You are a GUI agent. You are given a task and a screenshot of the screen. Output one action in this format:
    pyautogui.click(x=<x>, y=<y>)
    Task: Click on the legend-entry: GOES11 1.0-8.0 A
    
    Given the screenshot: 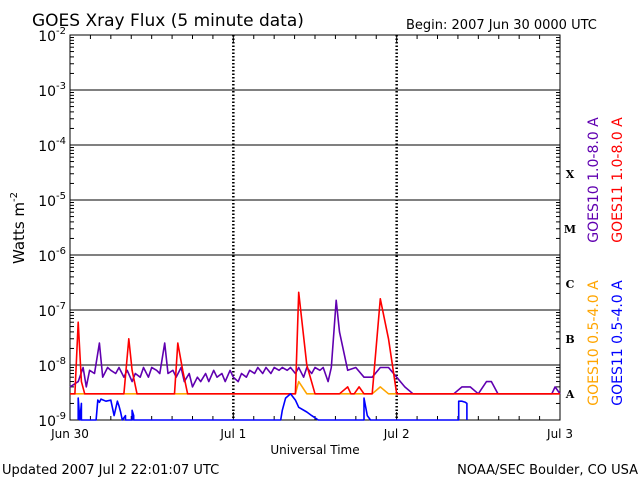 What is the action you would take?
    pyautogui.click(x=618, y=180)
    